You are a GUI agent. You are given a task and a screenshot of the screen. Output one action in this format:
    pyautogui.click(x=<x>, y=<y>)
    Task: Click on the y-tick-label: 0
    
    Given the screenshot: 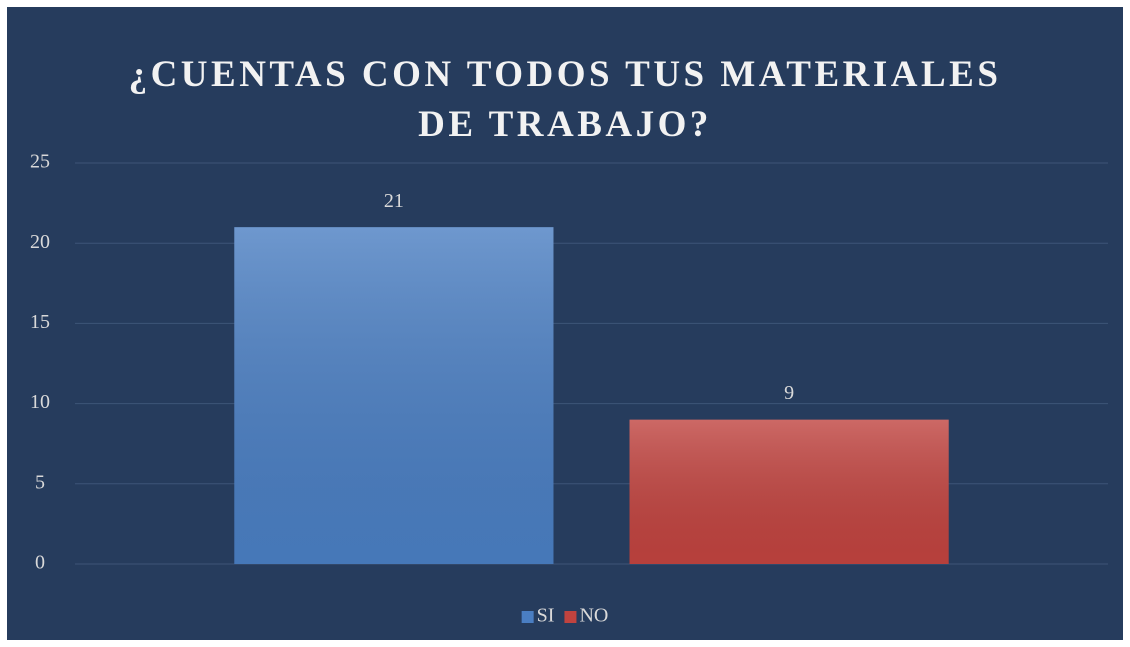 What is the action you would take?
    pyautogui.click(x=40, y=563)
    